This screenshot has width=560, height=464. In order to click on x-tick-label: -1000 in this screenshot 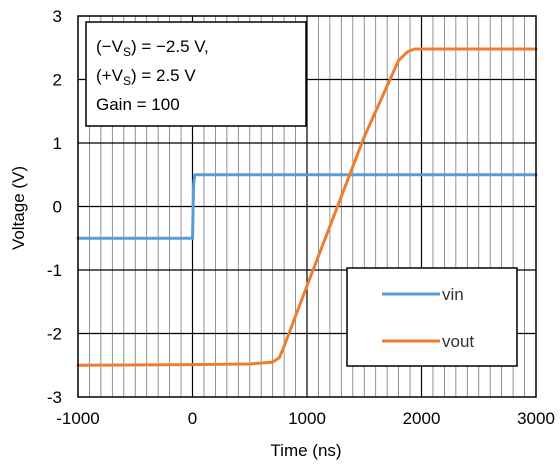, I will do `click(77, 418)`.